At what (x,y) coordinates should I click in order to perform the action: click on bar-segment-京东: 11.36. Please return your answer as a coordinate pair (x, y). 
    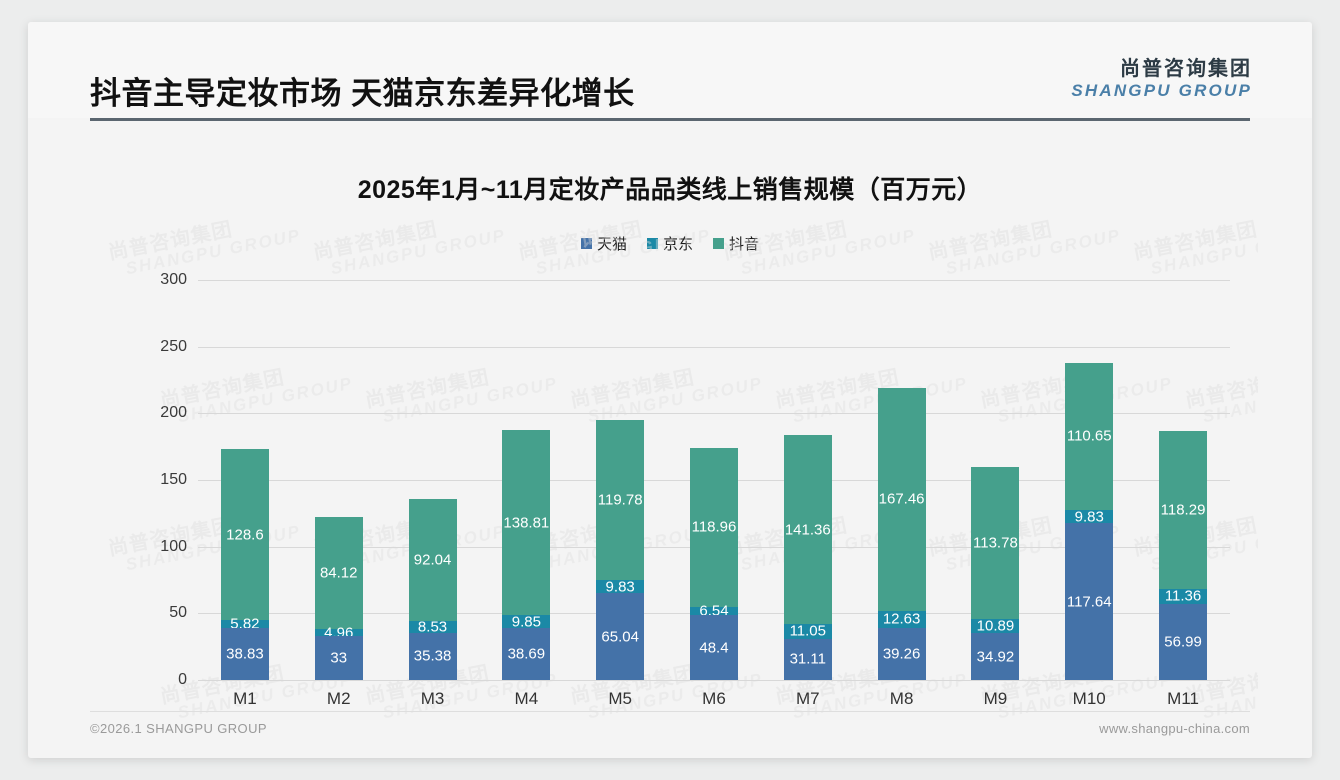
    Looking at the image, I should click on (1183, 596).